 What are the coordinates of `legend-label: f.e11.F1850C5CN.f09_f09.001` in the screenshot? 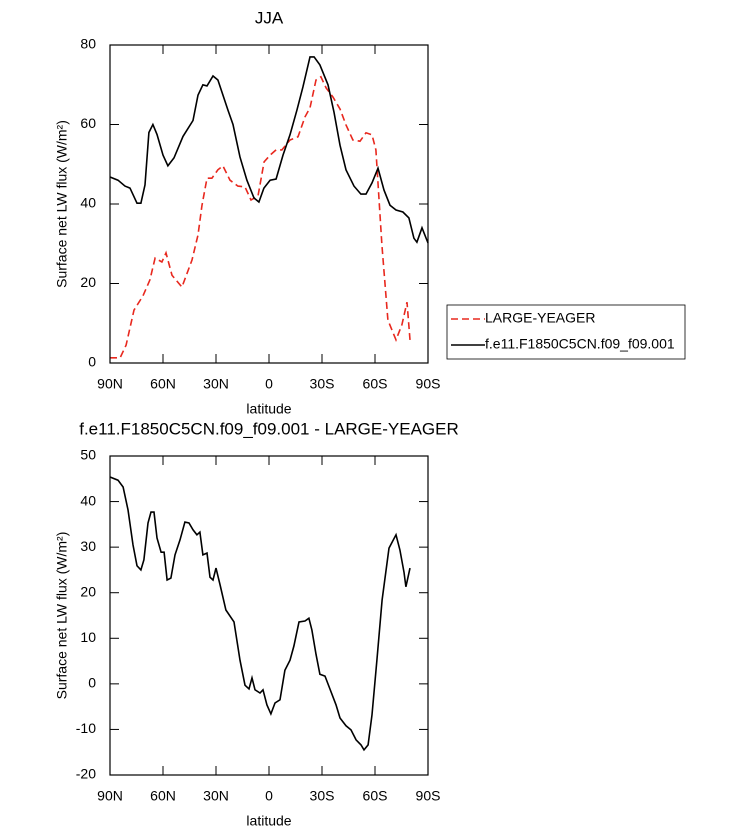 It's located at (580, 344).